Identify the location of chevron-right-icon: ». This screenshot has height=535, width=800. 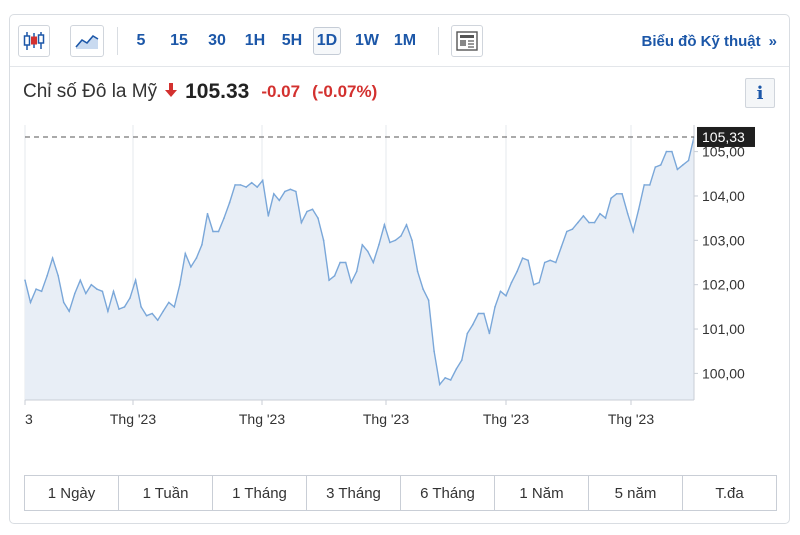
(772, 41).